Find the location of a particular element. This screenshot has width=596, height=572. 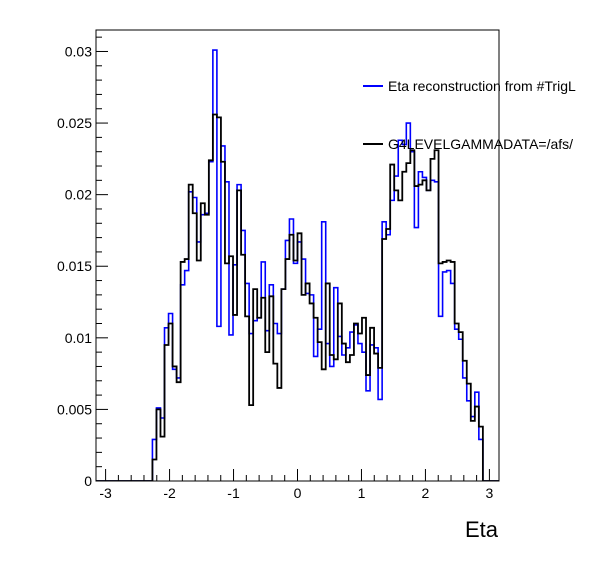

x-tick-label: -2 is located at coordinates (169, 493).